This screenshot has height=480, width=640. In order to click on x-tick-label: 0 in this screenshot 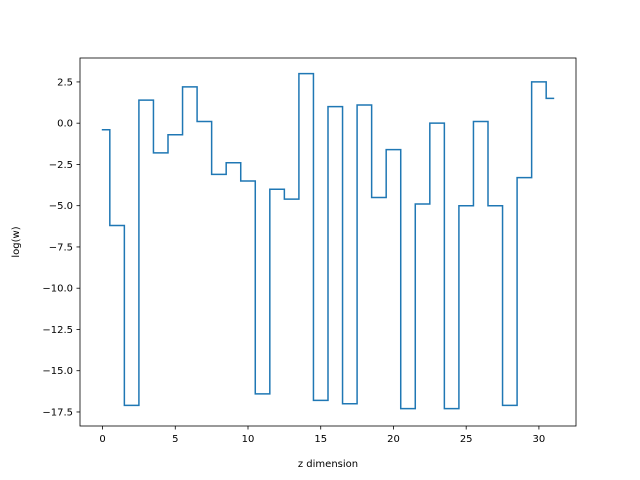, I will do `click(102, 439)`.